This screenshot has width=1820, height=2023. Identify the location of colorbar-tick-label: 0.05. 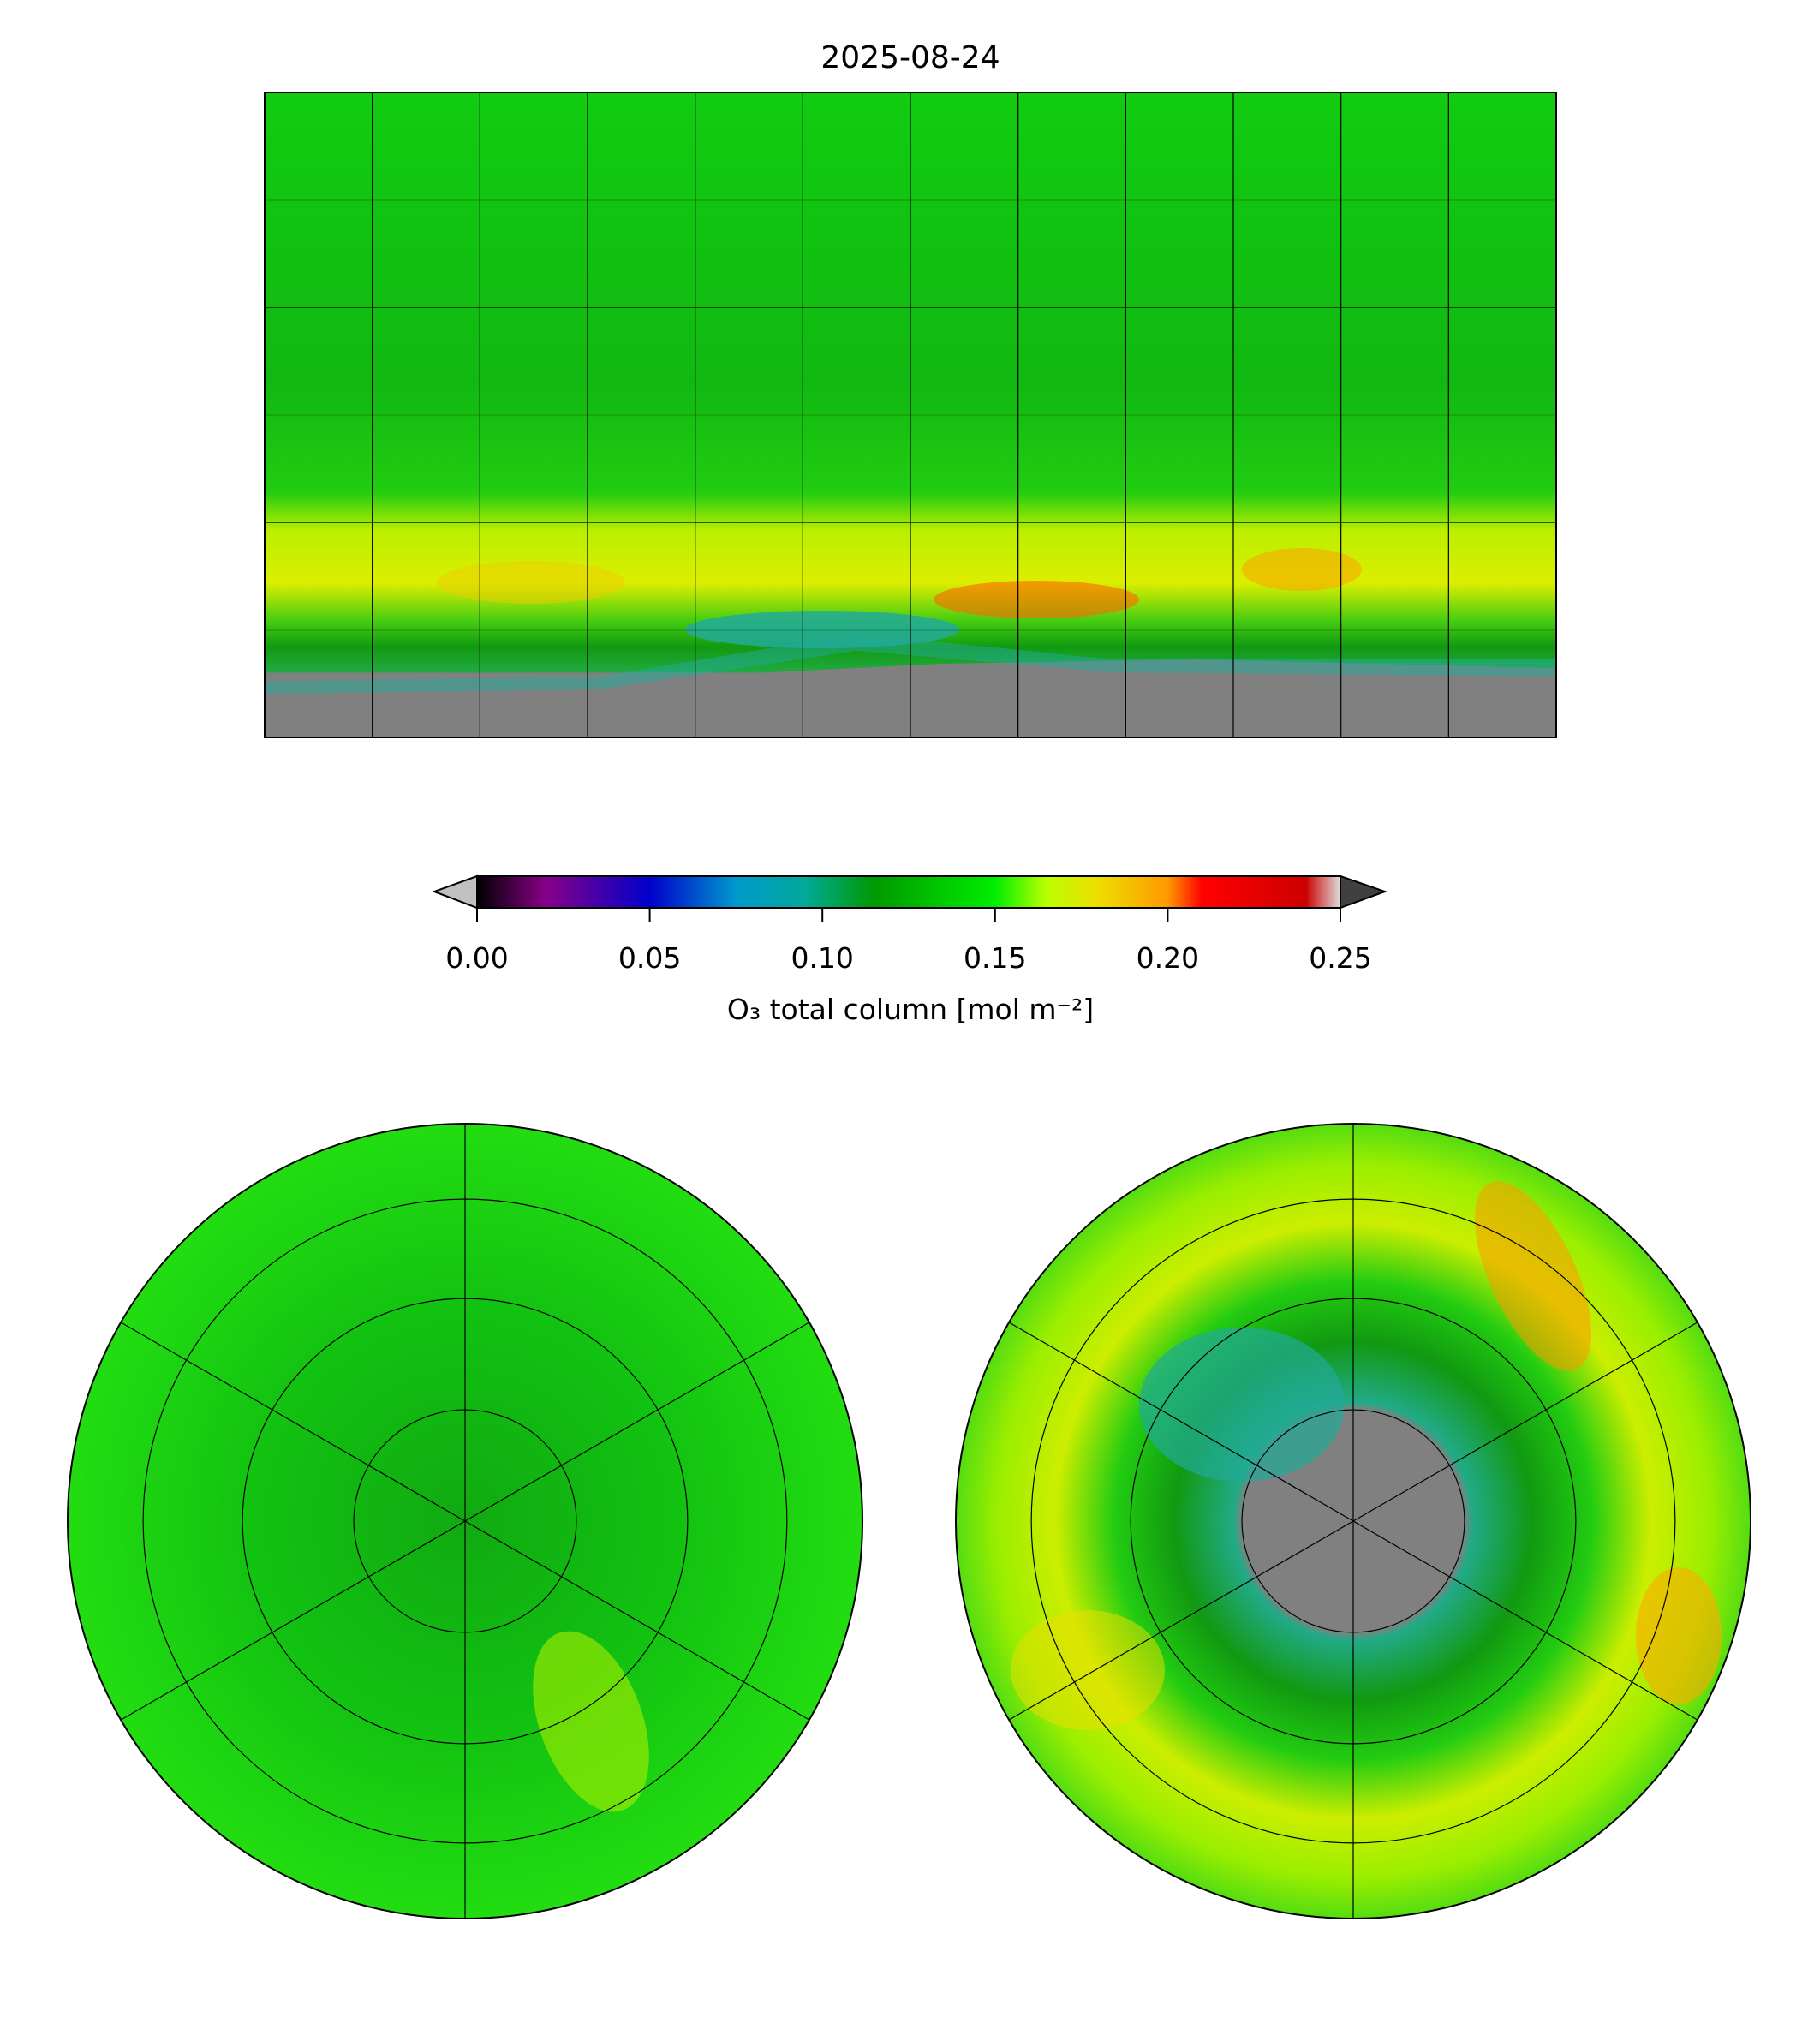
(650, 958).